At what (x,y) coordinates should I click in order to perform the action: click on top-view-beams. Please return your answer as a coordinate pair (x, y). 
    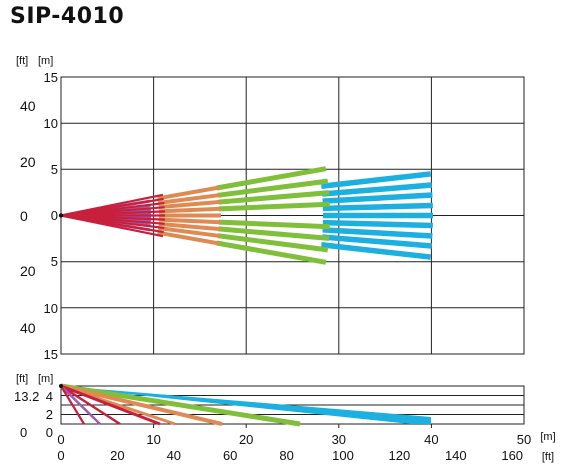
    Looking at the image, I should click on (246, 215).